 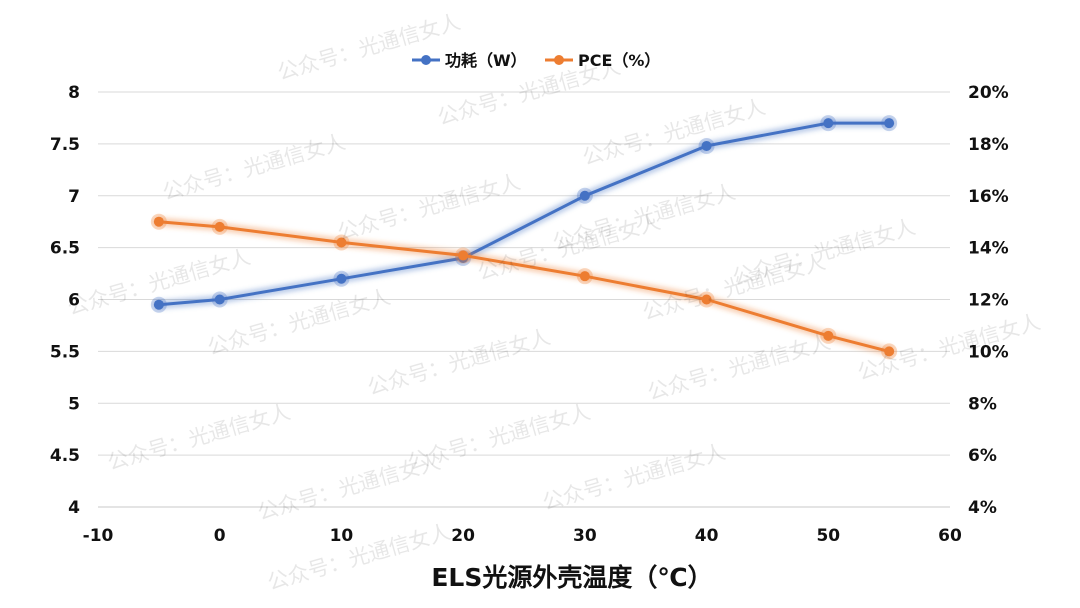 I want to click on y-left-tick-label: 8, so click(x=74, y=93).